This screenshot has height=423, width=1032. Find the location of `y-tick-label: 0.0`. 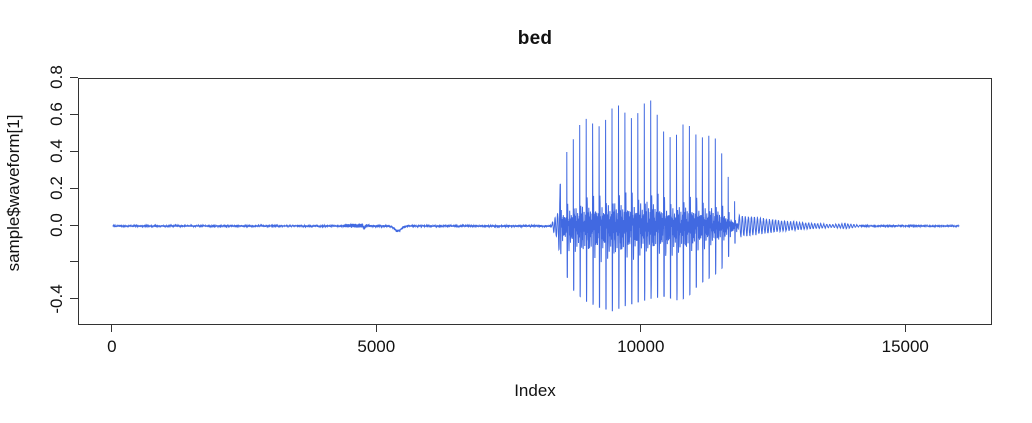

y-tick-label: 0.0 is located at coordinates (56, 225).